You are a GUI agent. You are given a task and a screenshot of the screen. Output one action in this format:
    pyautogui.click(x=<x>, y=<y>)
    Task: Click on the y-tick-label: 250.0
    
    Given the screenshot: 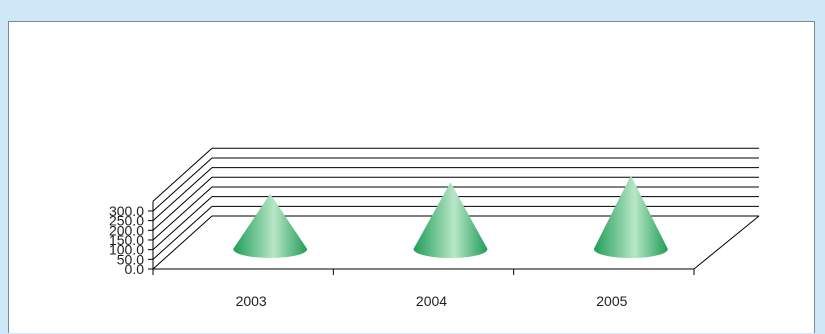 What is the action you would take?
    pyautogui.click(x=126, y=221)
    